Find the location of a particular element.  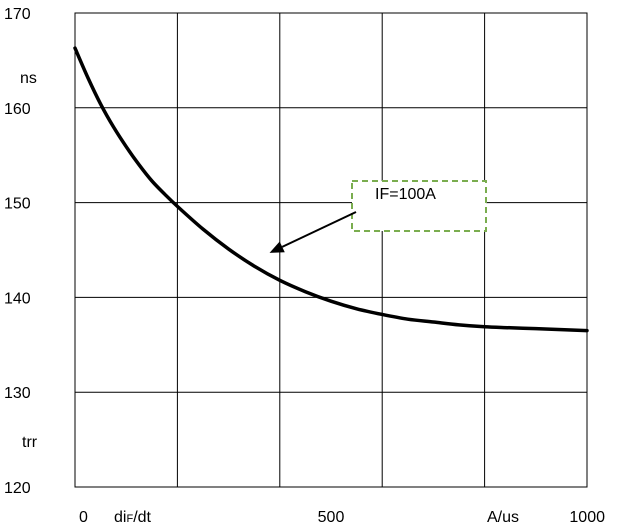

annotation-arrow-head is located at coordinates (277, 247).